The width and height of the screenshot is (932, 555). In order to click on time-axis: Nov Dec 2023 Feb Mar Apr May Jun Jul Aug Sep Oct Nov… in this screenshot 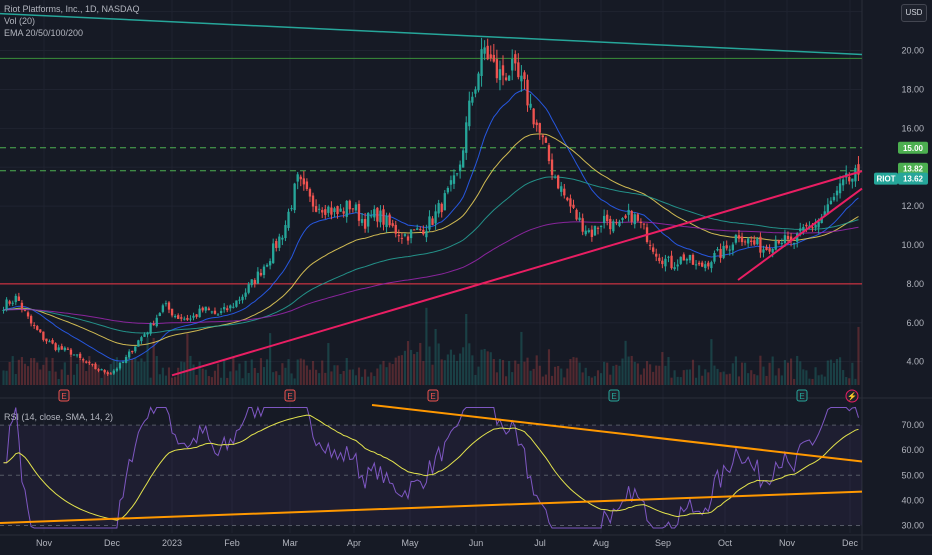, I will do `click(466, 541)`.